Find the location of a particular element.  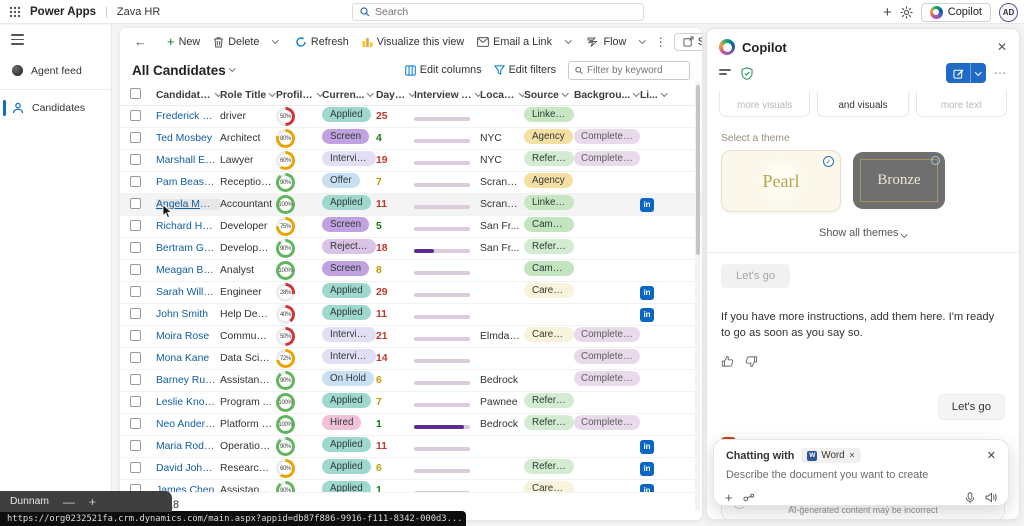

scrollbar-thumb is located at coordinates (697, 170).